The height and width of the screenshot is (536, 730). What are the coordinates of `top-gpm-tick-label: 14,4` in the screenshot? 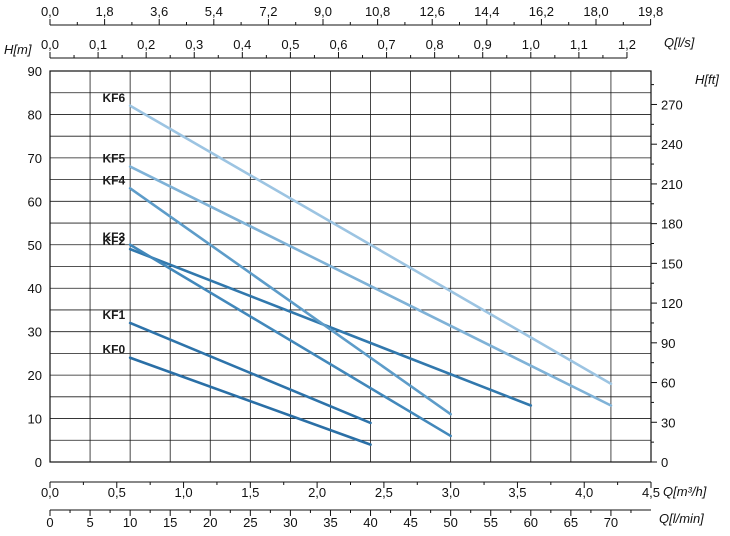 It's located at (486, 11).